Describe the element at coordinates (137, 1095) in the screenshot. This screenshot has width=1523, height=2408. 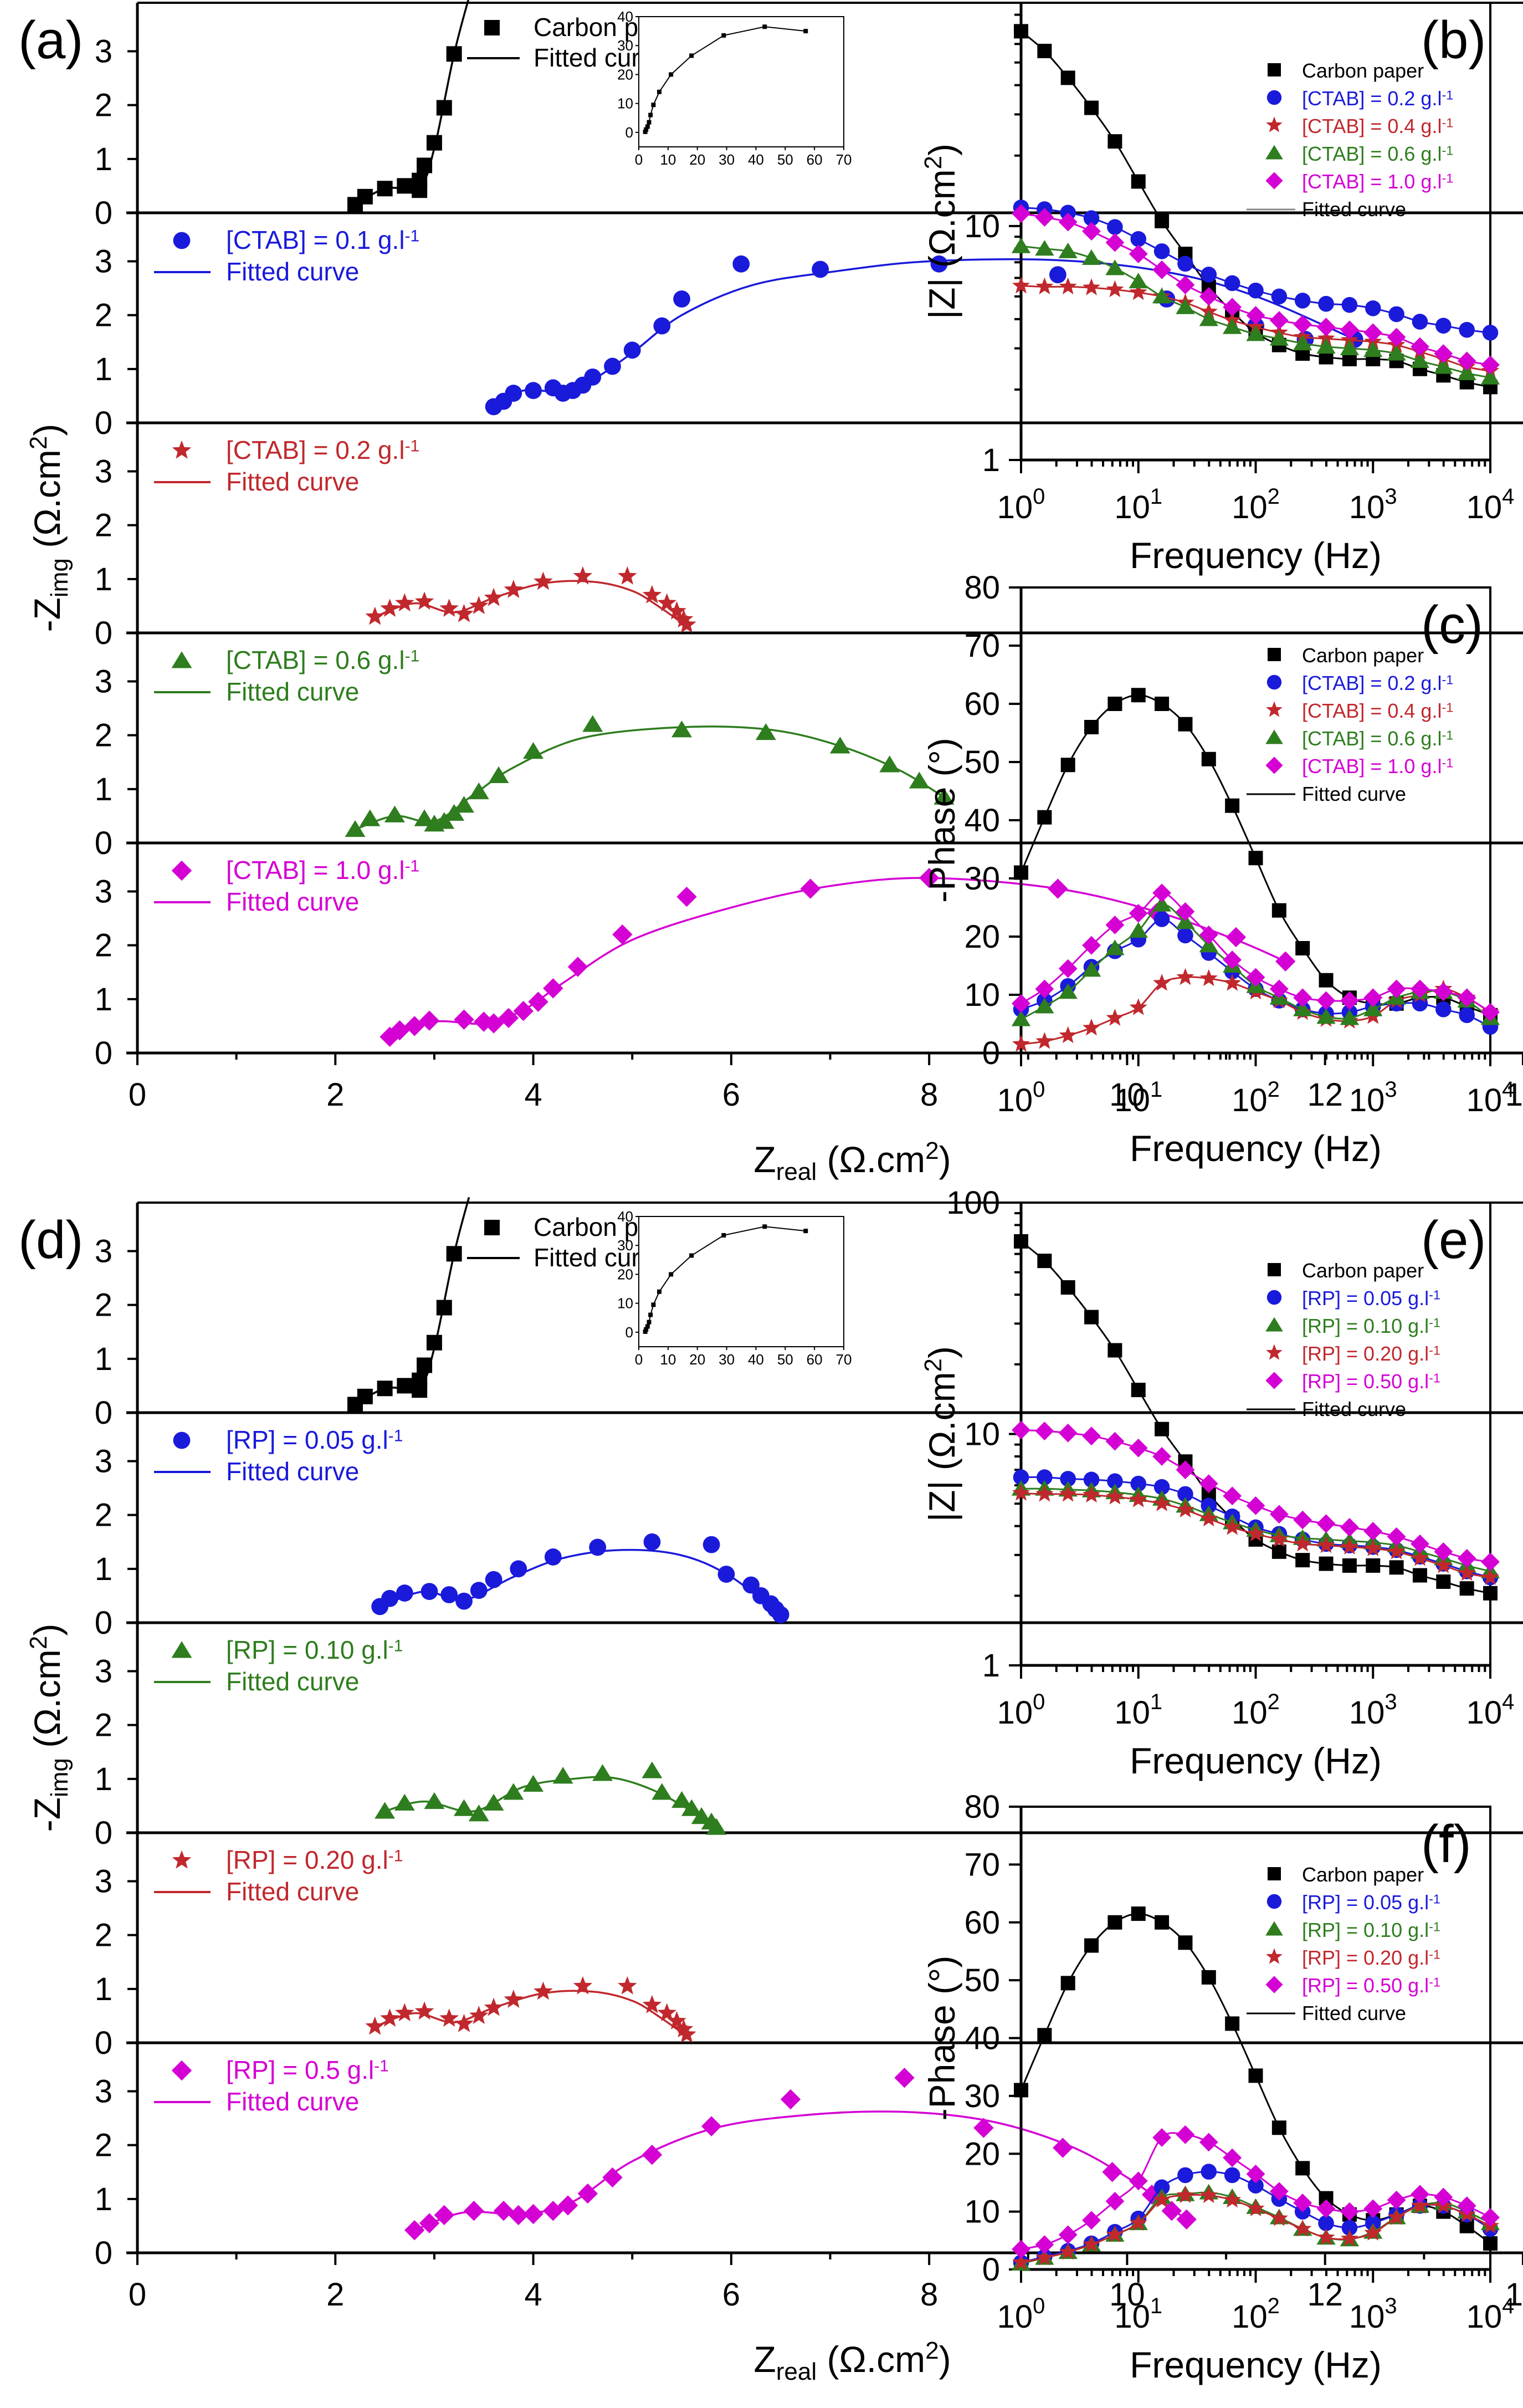
I see `x-tick-label: 0` at that location.